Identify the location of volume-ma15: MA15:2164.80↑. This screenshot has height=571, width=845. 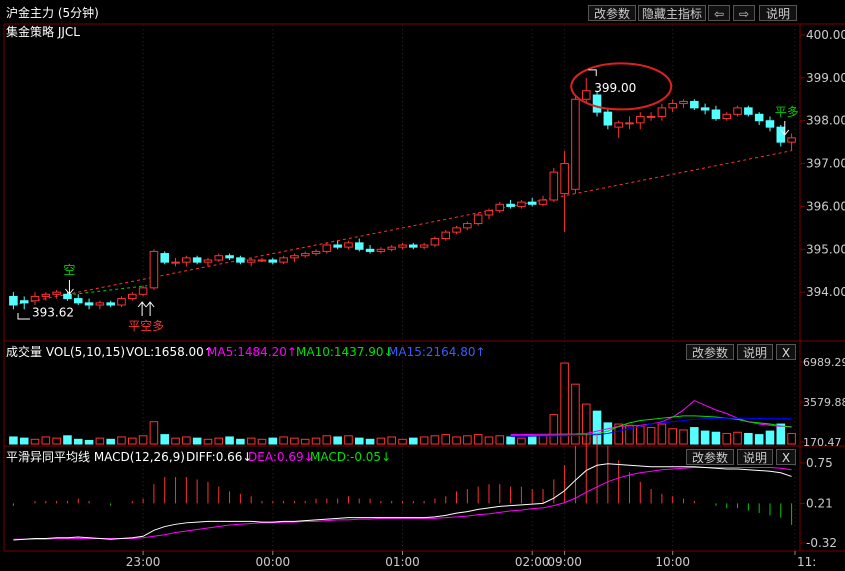
(437, 352).